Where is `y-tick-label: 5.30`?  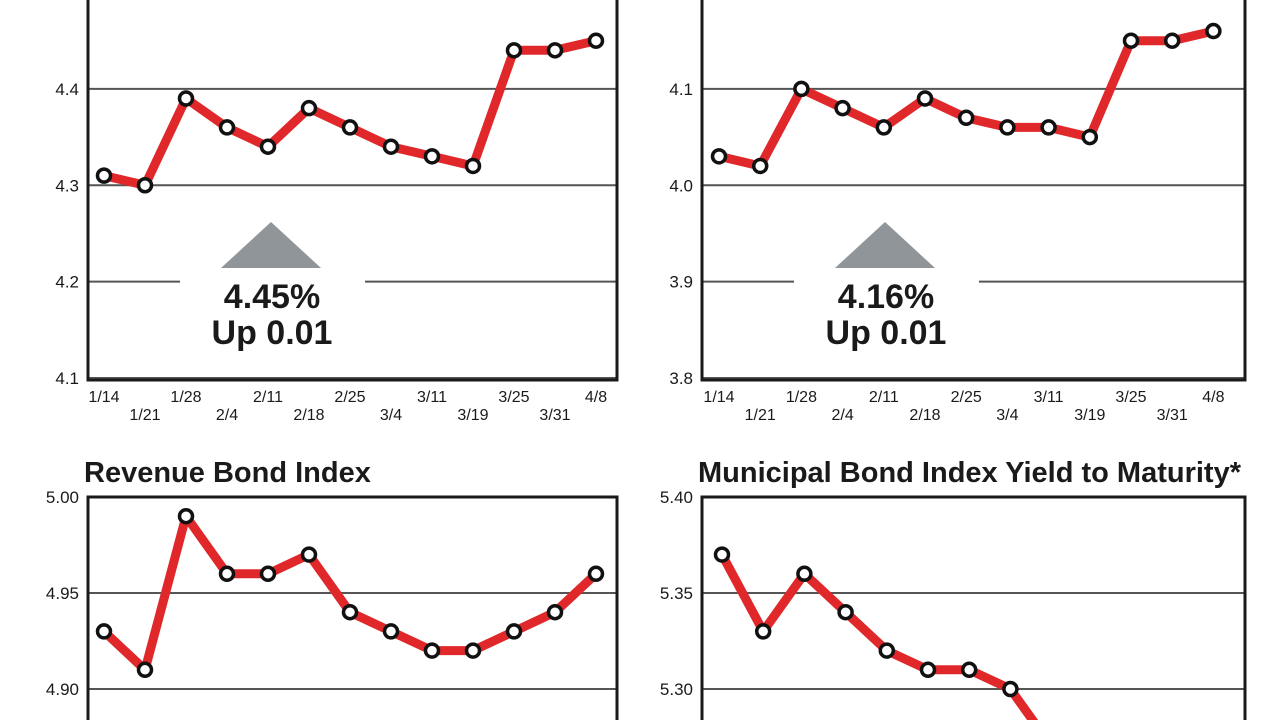 y-tick-label: 5.30 is located at coordinates (676, 689).